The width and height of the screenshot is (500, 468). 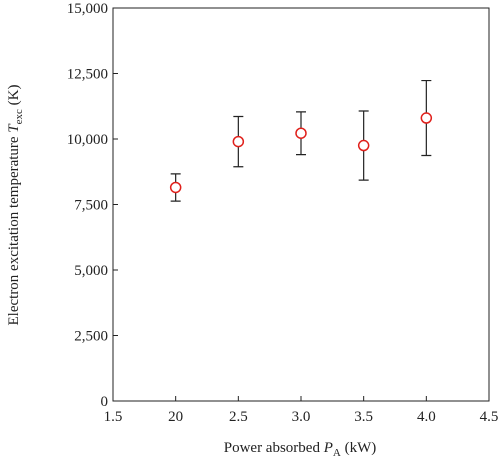 What do you see at coordinates (113, 417) in the screenshot?
I see `x-tick-label: 1.5` at bounding box center [113, 417].